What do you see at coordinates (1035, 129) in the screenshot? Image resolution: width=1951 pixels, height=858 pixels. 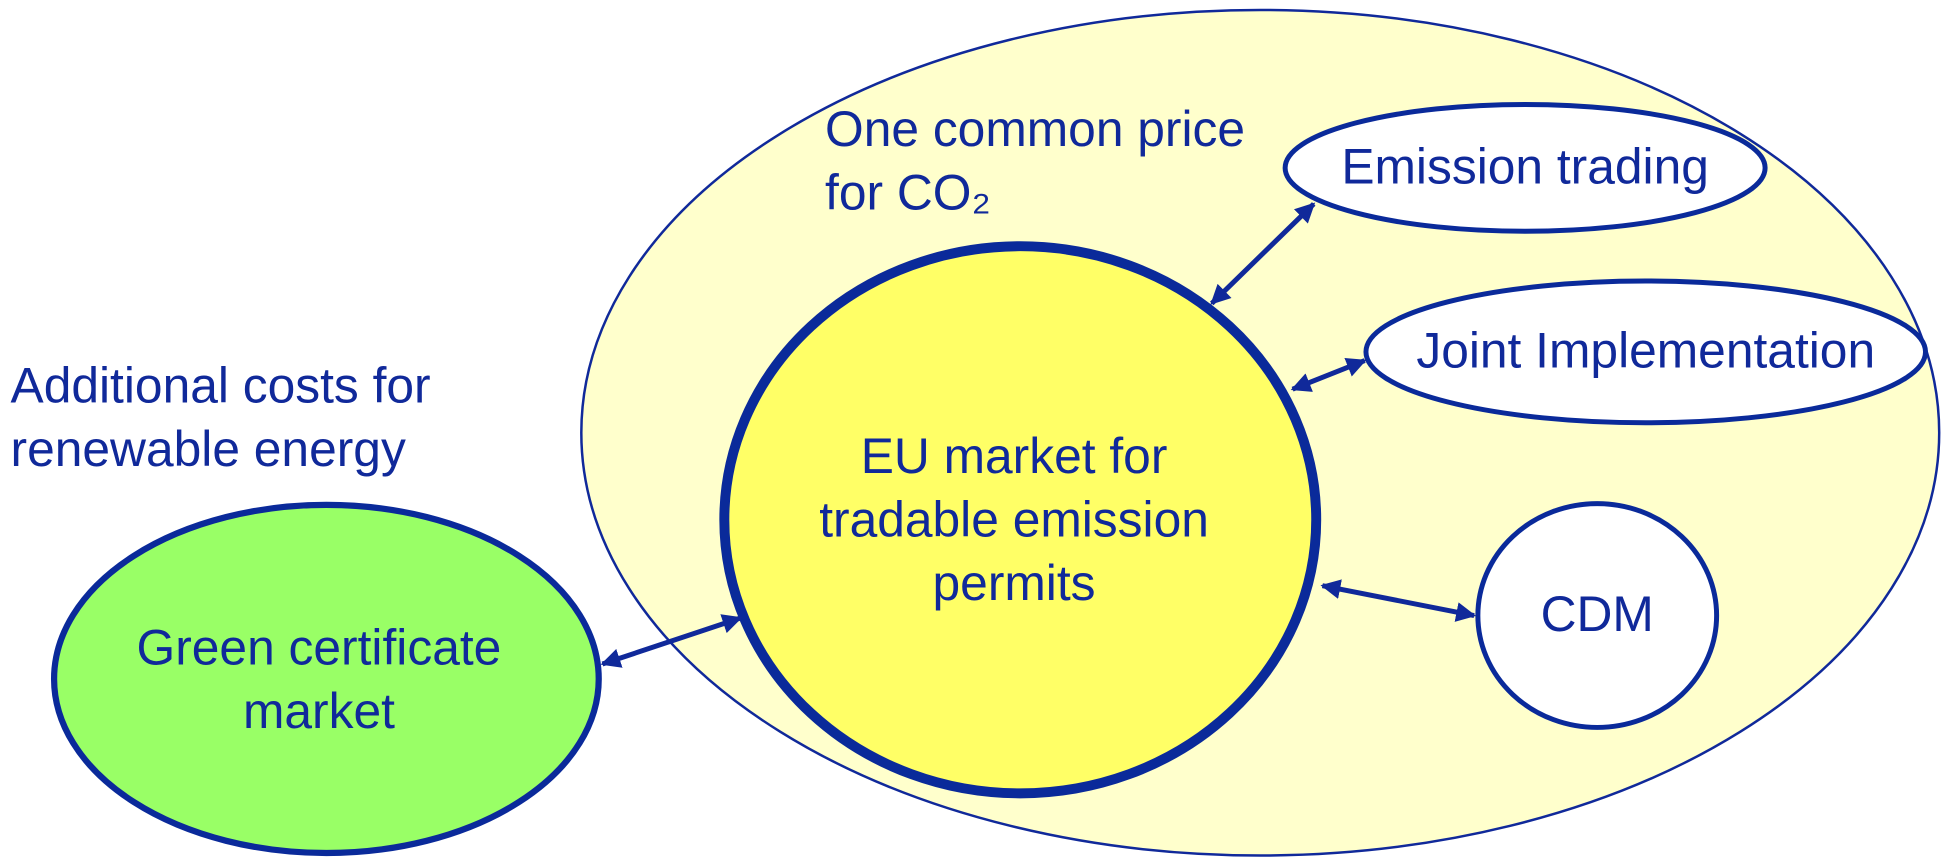 I see `region-label: One common price` at bounding box center [1035, 129].